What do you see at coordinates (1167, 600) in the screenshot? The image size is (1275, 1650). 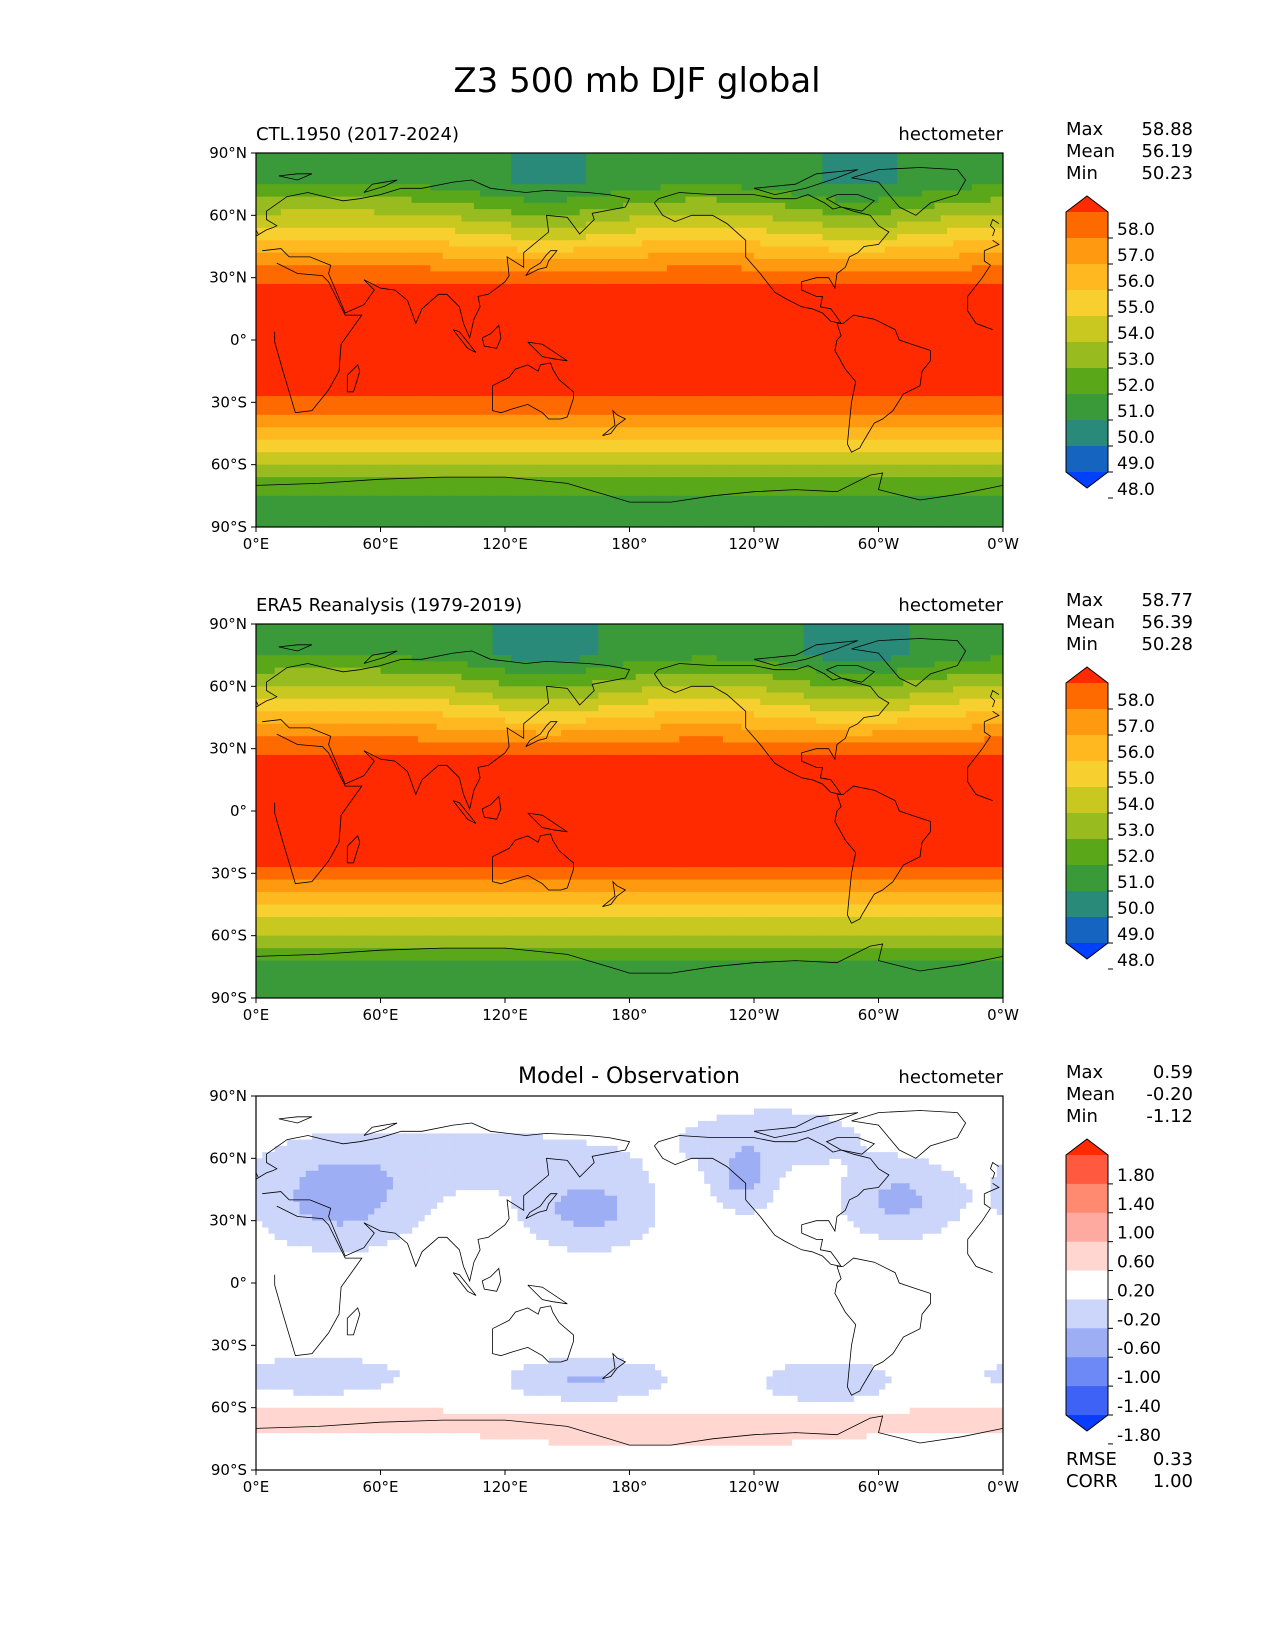 I see `panel-obs-stat-max-value: 58.77` at bounding box center [1167, 600].